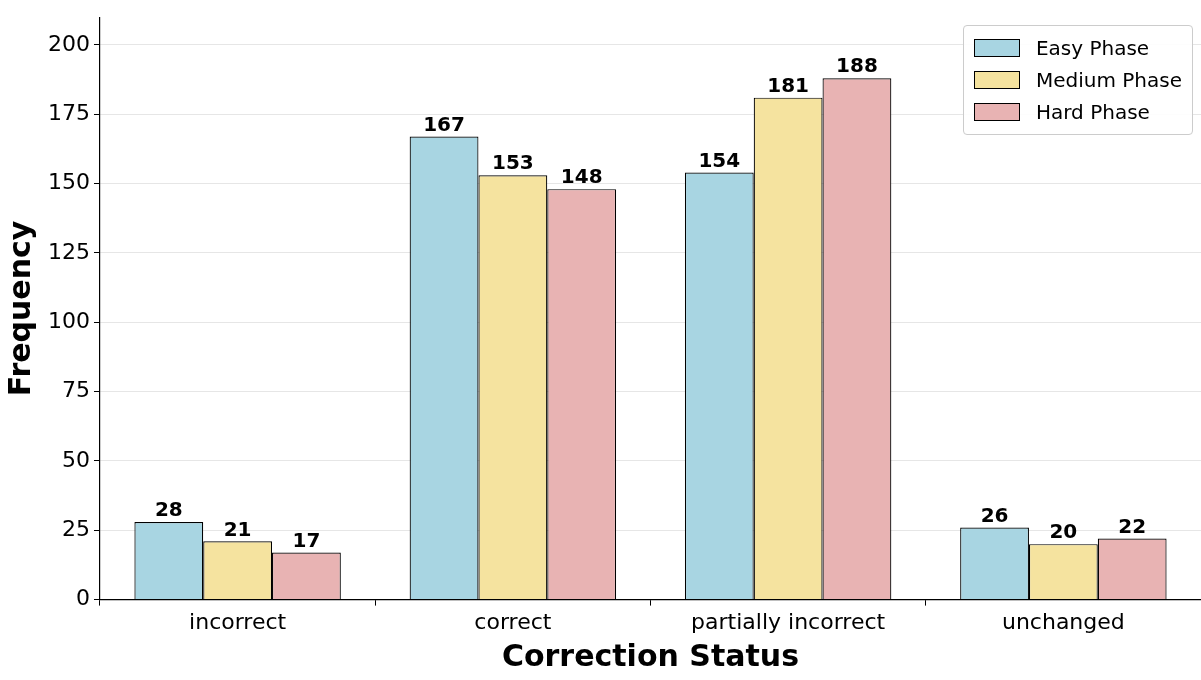 The height and width of the screenshot is (680, 1201). Describe the element at coordinates (857, 65) in the screenshot. I see `data-label: 188` at that location.